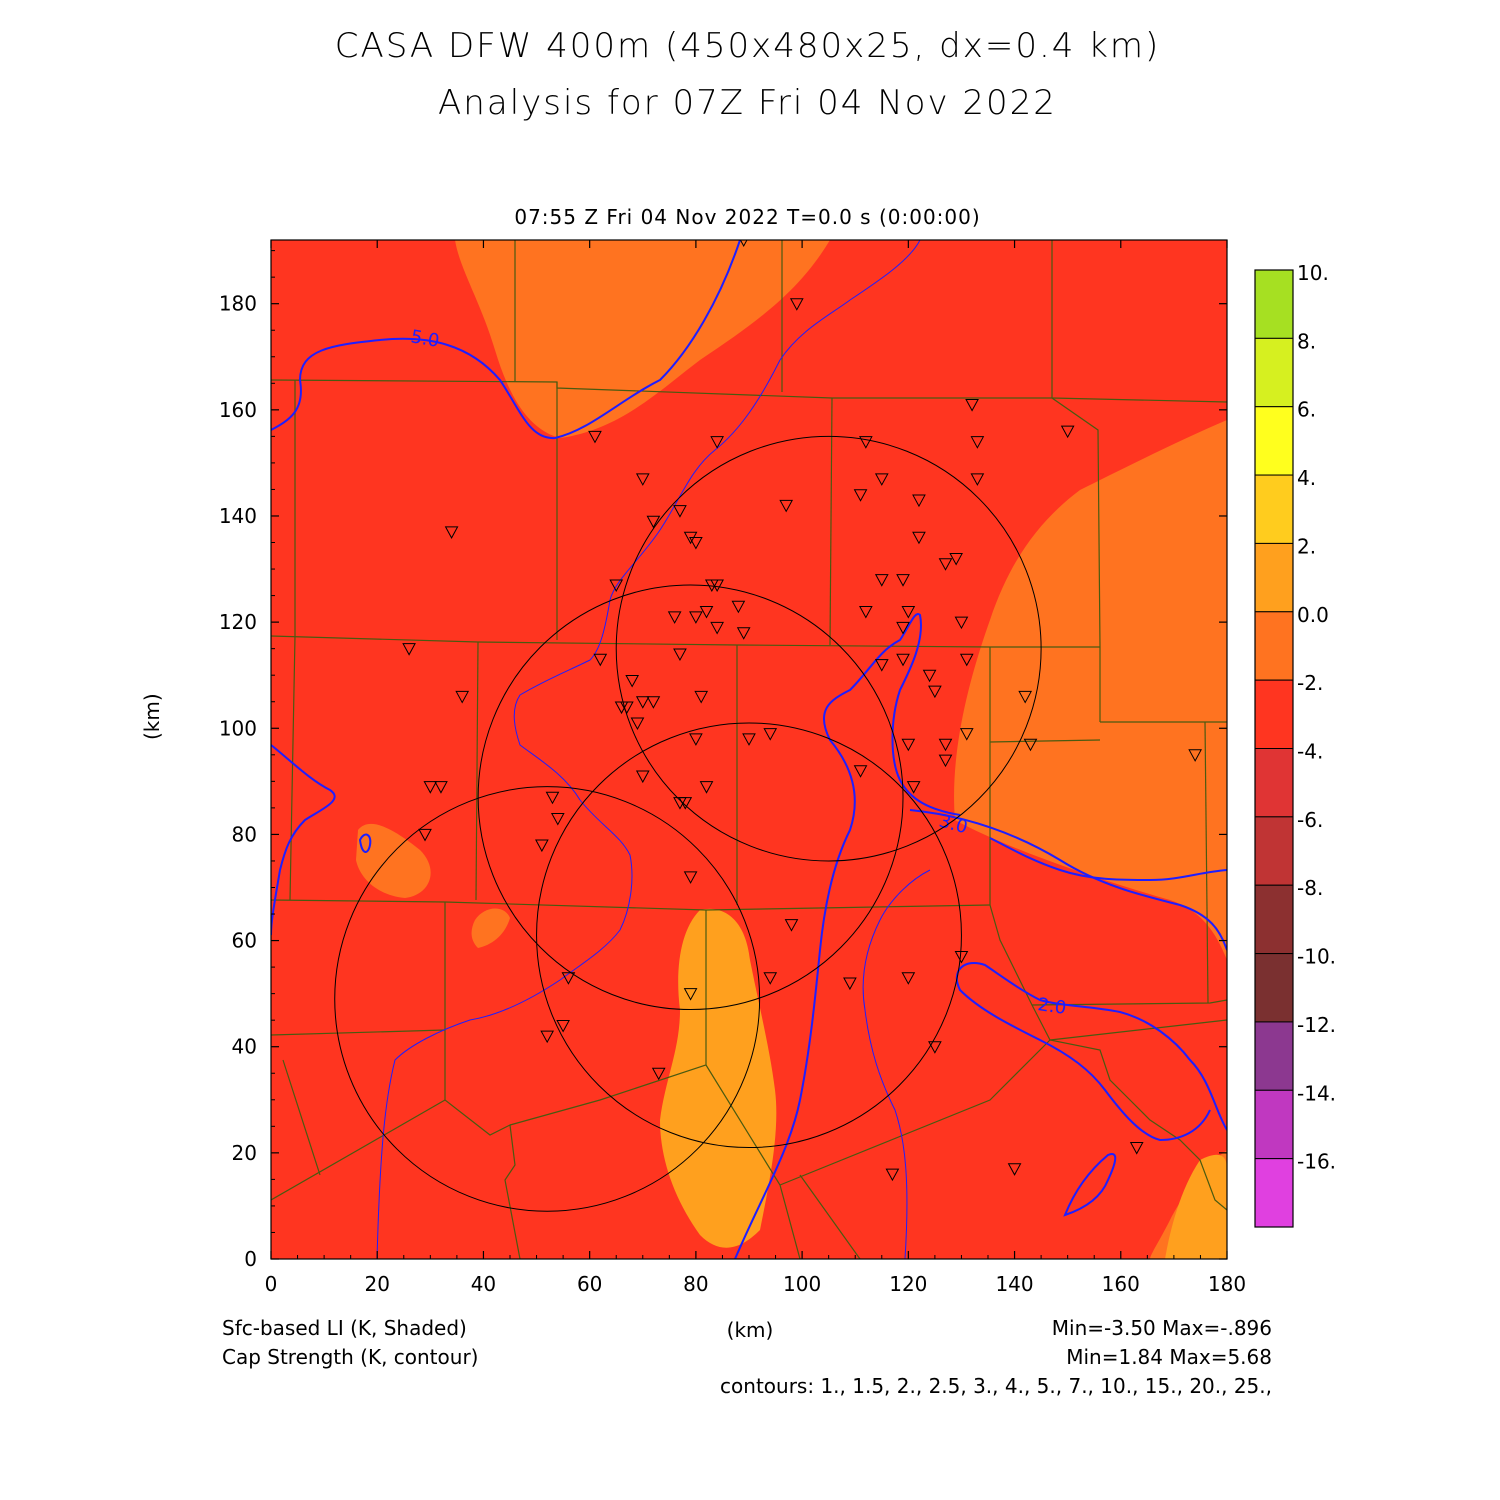 The width and height of the screenshot is (1500, 1500). What do you see at coordinates (1306, 478) in the screenshot?
I see `colorbar-label: 4.` at bounding box center [1306, 478].